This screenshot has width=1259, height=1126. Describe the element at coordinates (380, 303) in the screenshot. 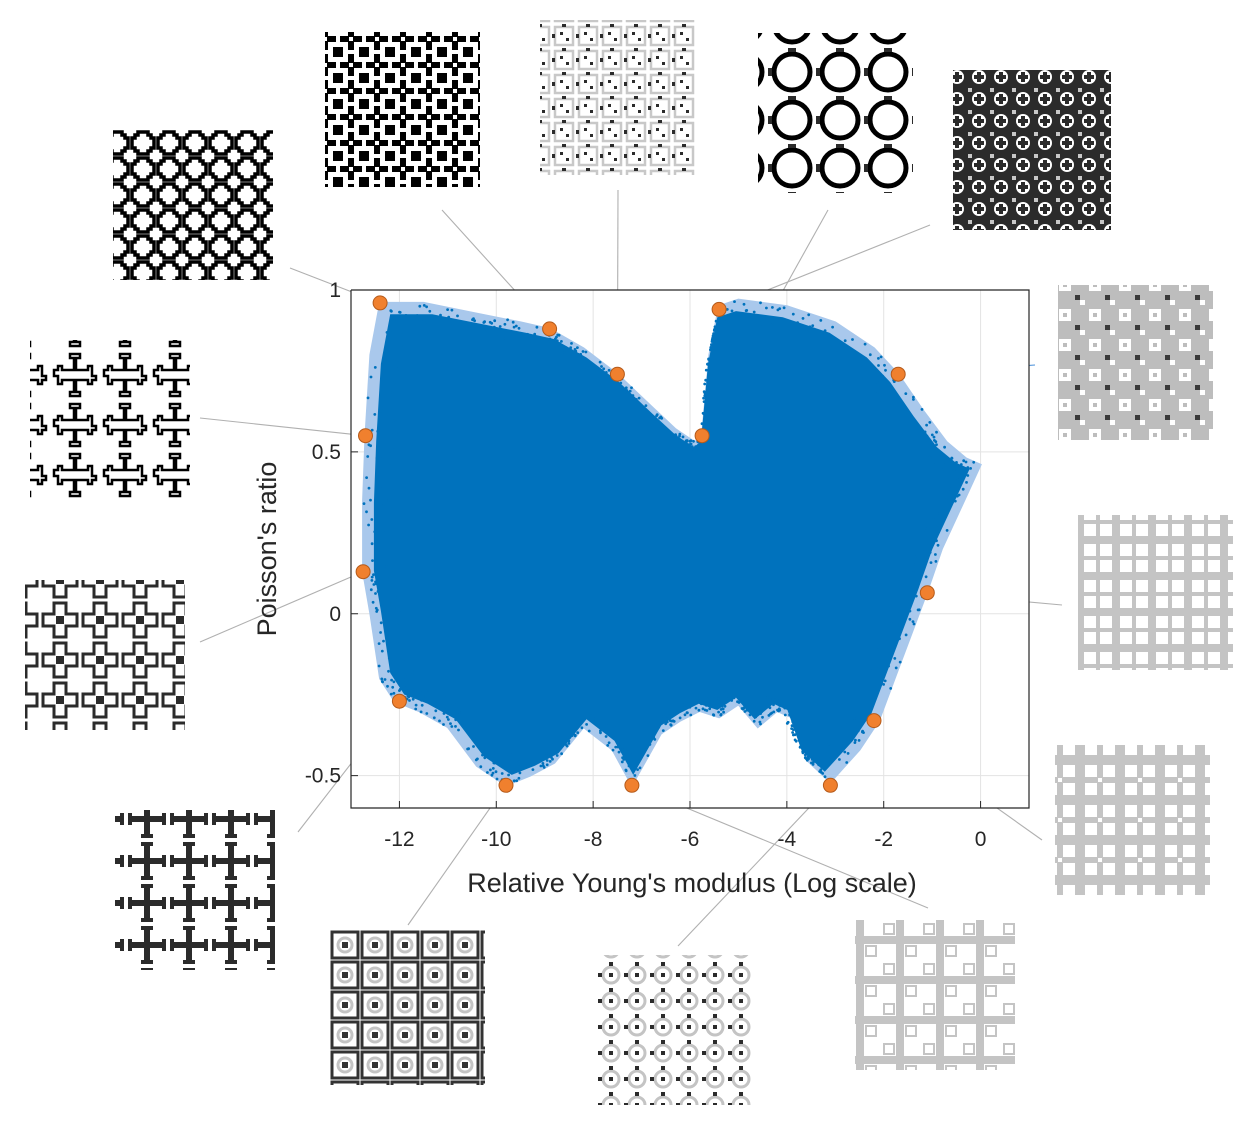

I see `highlighted-point` at that location.